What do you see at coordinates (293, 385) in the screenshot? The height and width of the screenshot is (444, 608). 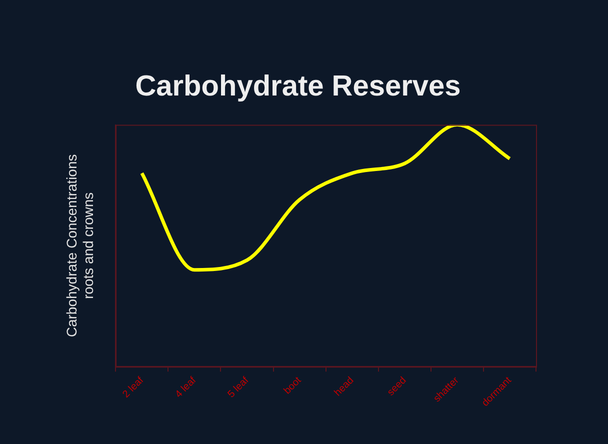 I see `x-tick-label: boot` at bounding box center [293, 385].